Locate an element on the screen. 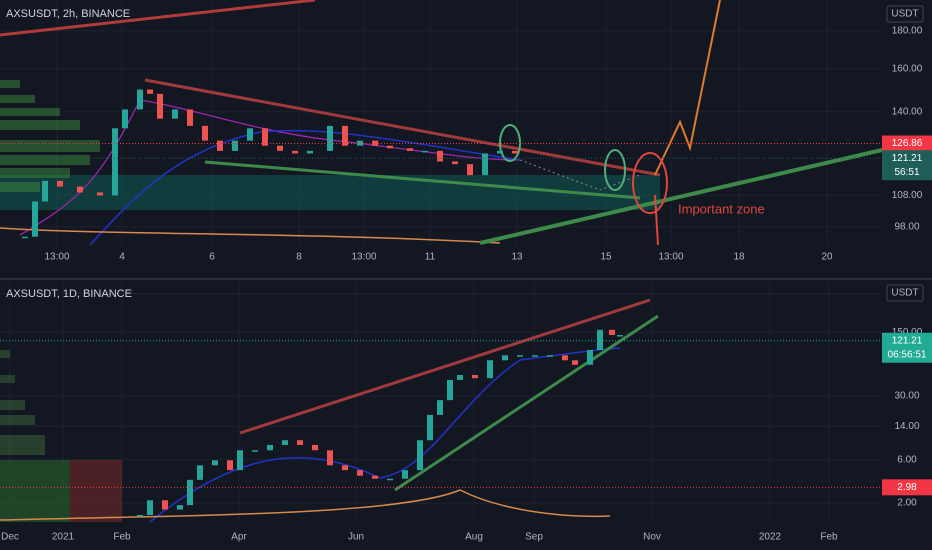 This screenshot has height=550, width=932. x-tick-label: 2022 is located at coordinates (770, 537).